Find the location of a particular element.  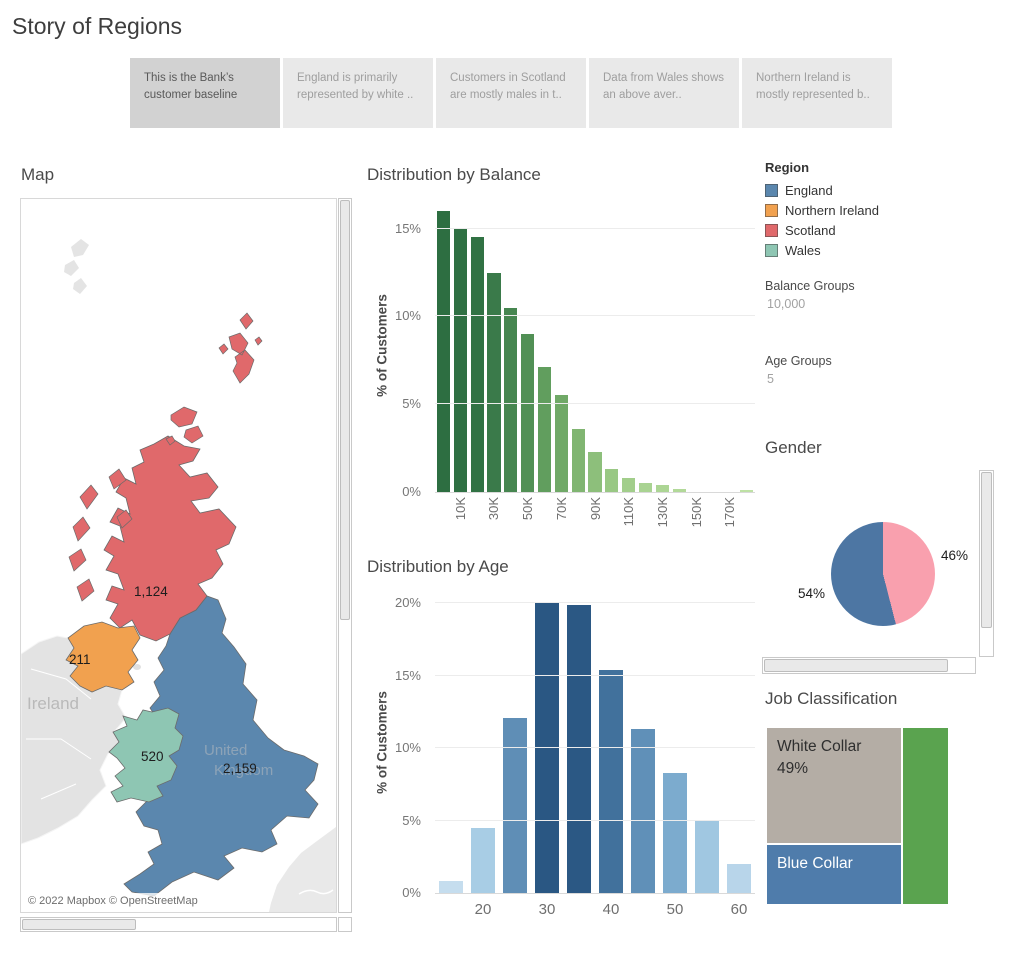

gender-vertical-scrollbar is located at coordinates (986, 563).